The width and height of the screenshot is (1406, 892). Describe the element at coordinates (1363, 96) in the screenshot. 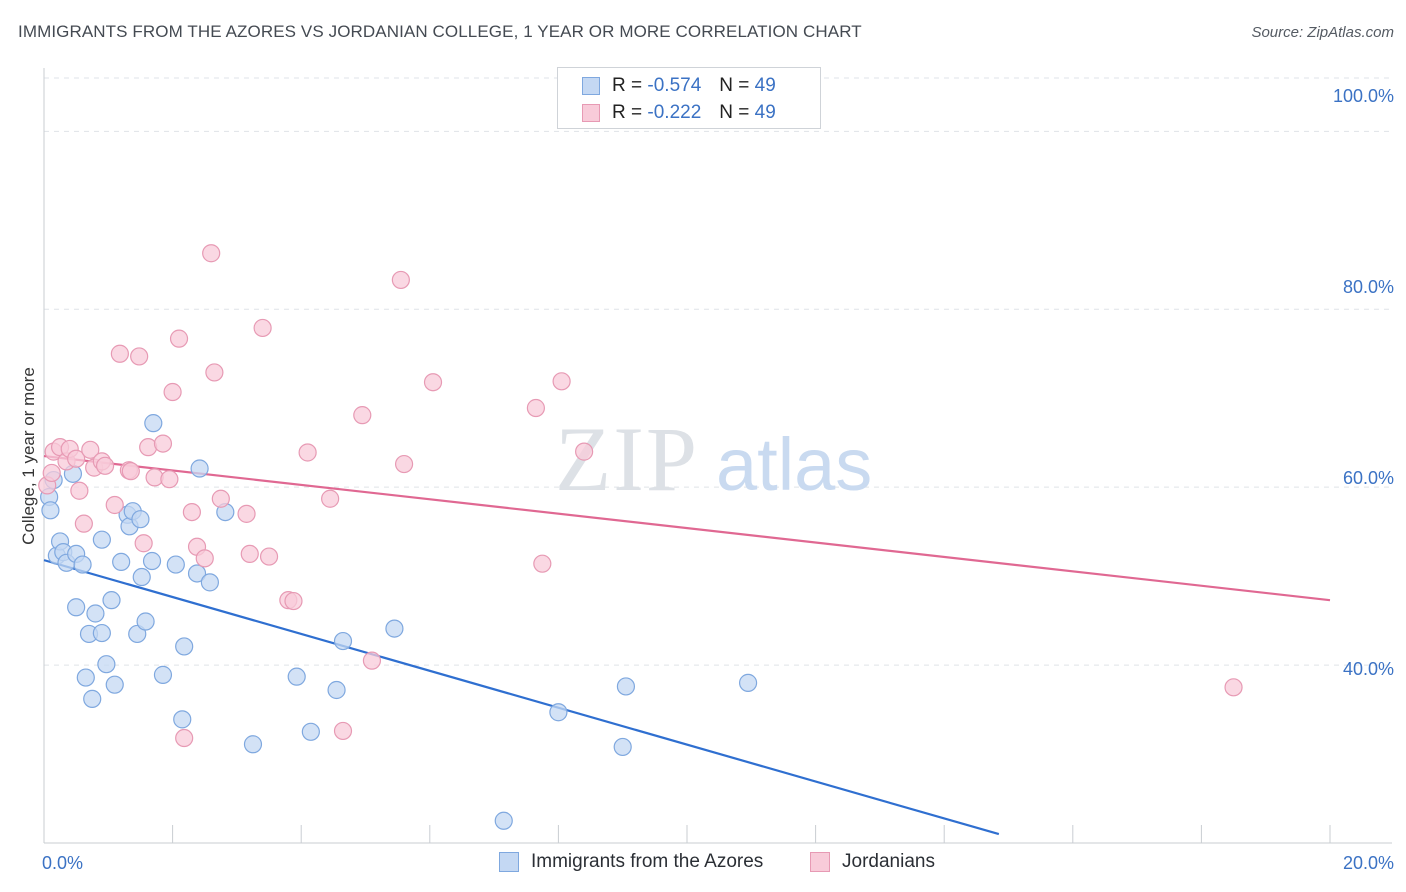

I see `y-tick-label-100: 100.0%` at that location.